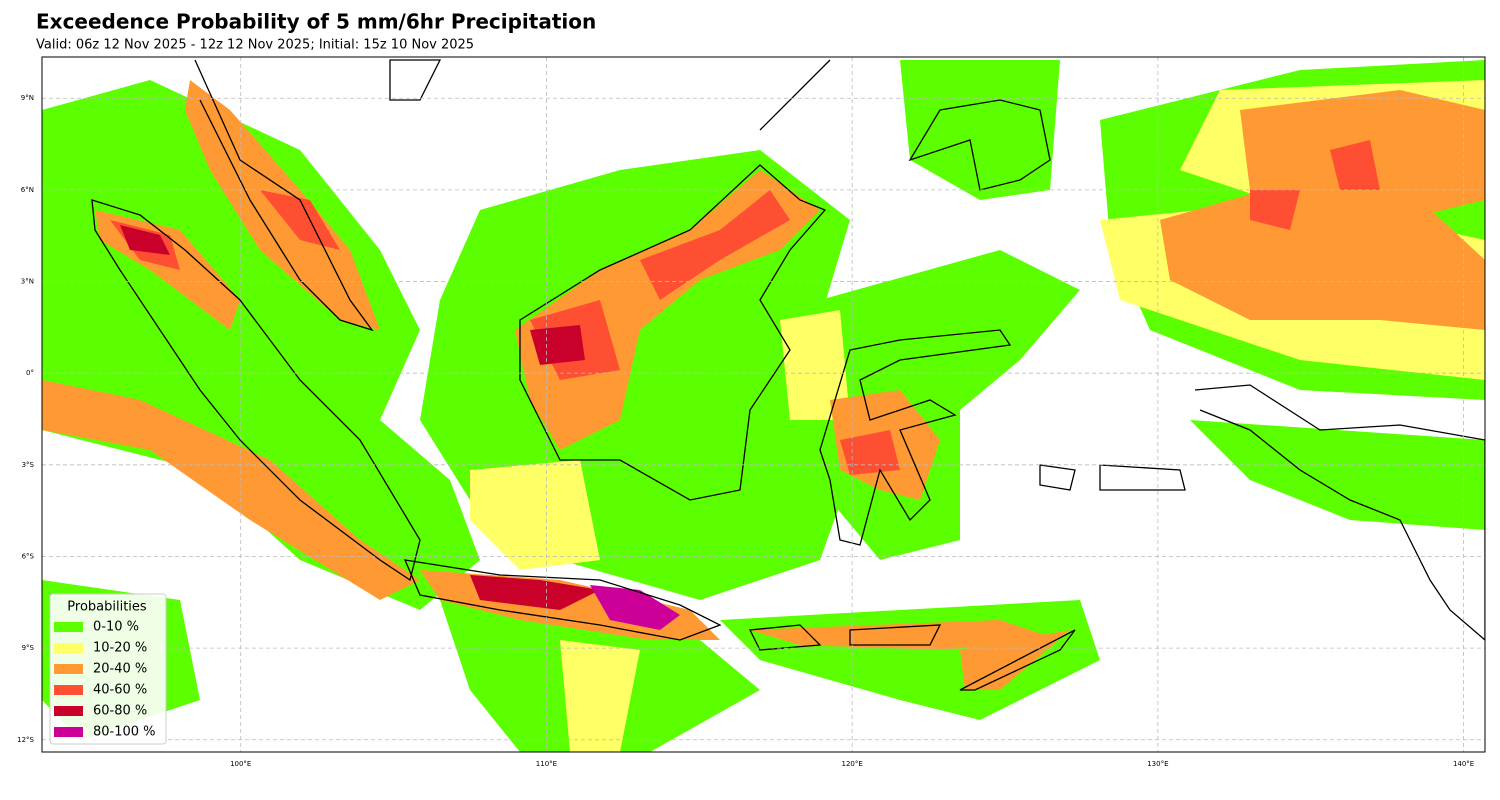 The image size is (1500, 800). I want to click on x-tick-label: 110°E, so click(546, 764).